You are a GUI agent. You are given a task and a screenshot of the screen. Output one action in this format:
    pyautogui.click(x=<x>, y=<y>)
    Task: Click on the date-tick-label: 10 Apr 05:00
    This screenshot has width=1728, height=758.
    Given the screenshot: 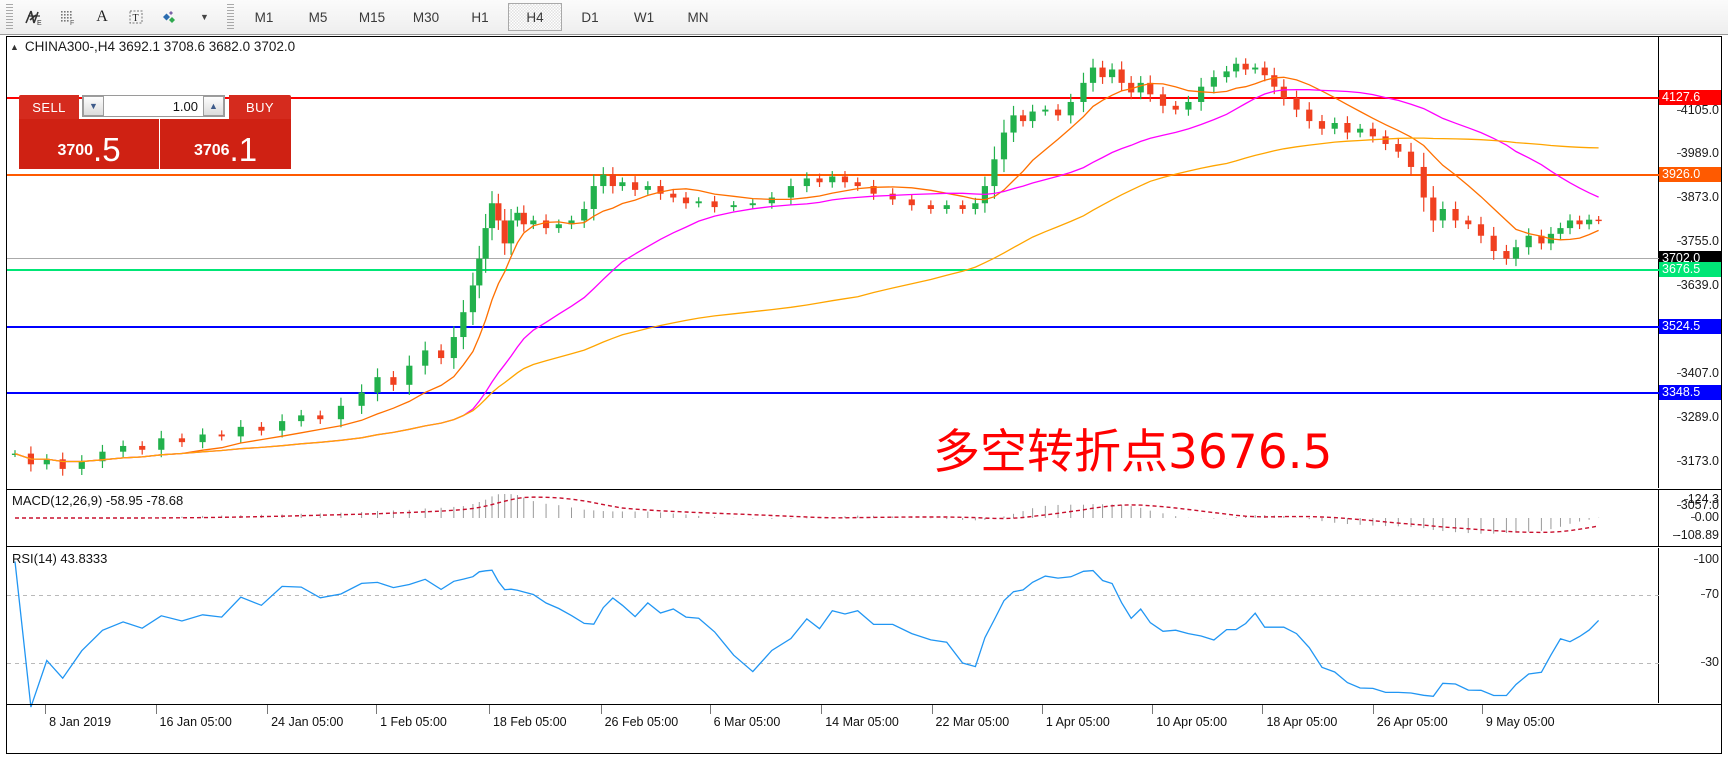 What is the action you would take?
    pyautogui.click(x=1192, y=722)
    